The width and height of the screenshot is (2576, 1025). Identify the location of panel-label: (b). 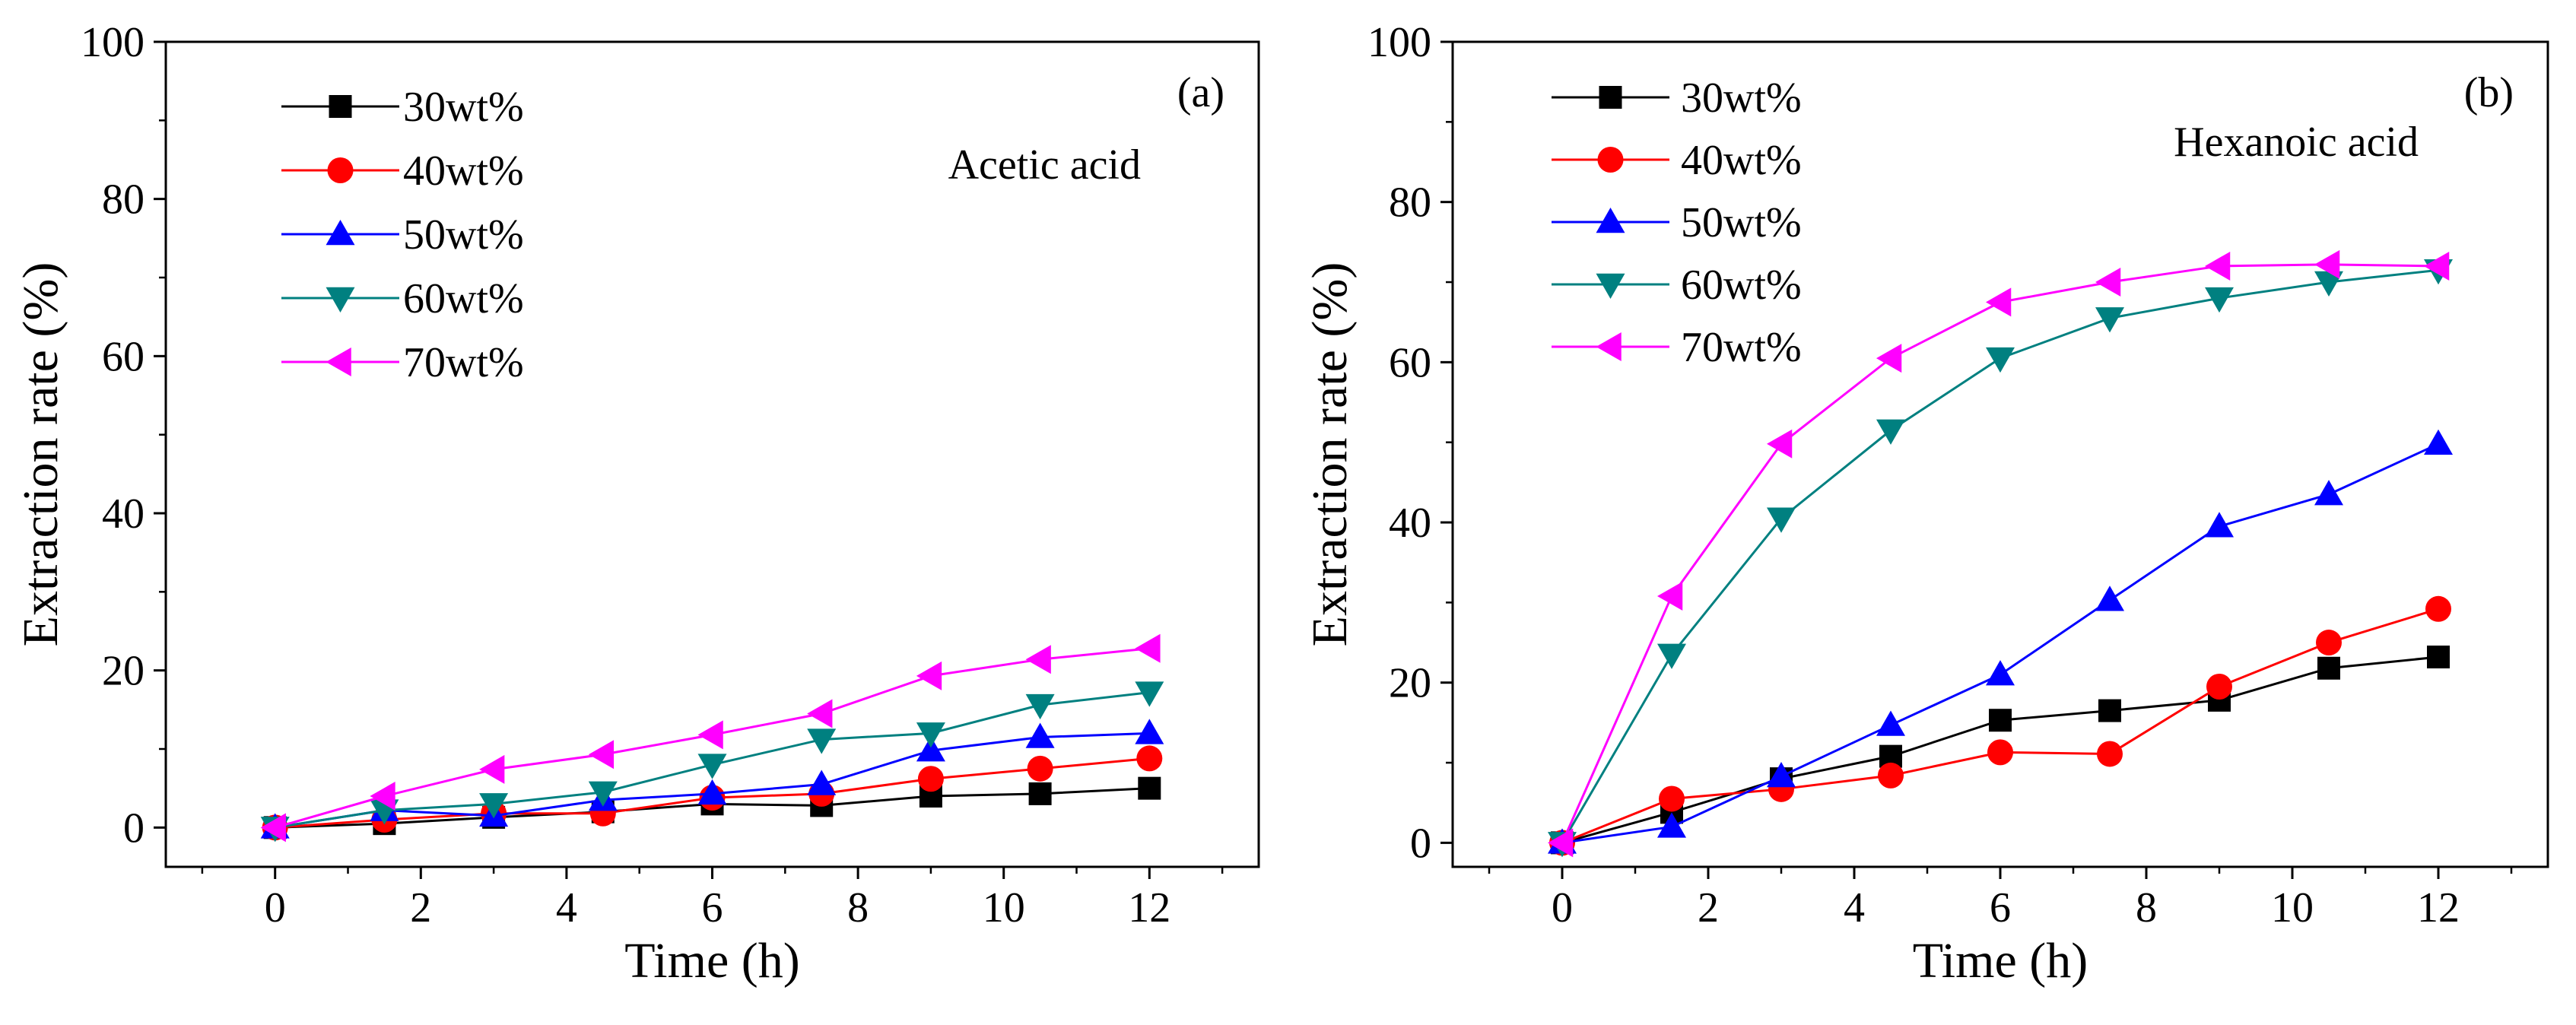
(2489, 92).